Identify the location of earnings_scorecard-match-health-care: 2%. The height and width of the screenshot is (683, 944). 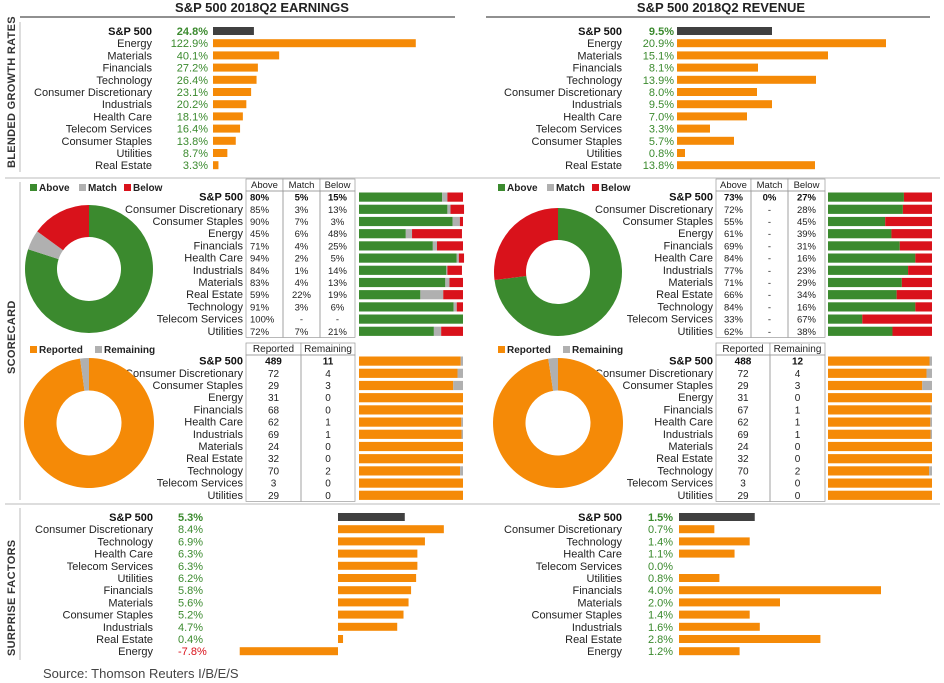
(302, 259).